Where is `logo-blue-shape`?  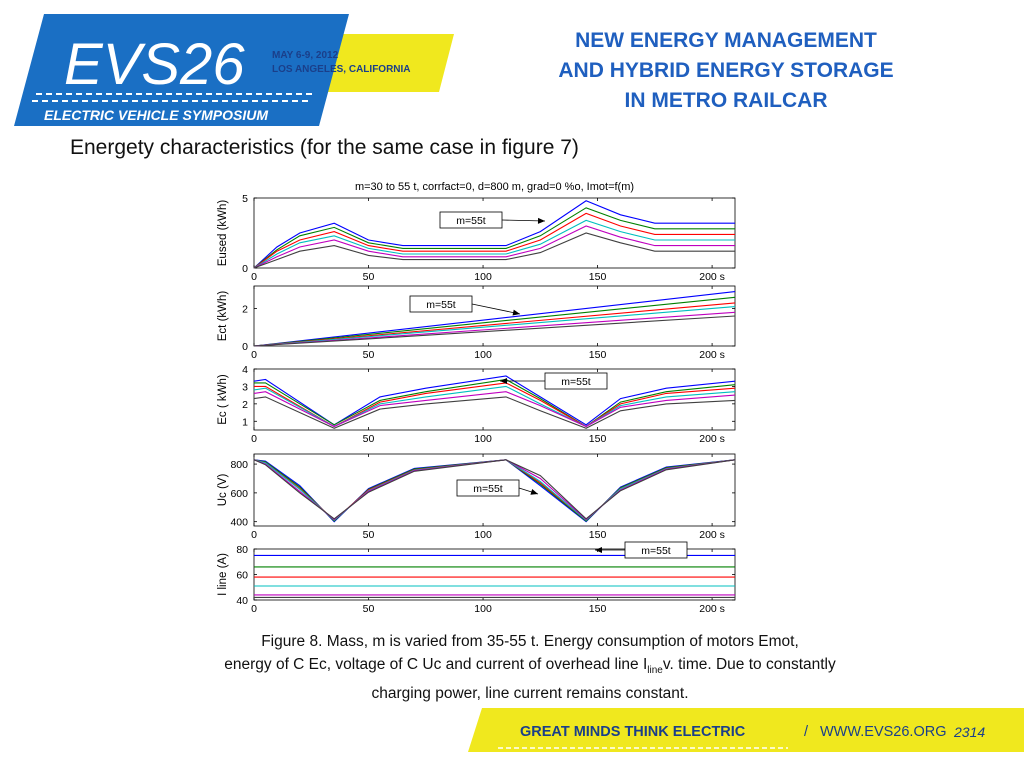 logo-blue-shape is located at coordinates (181, 70).